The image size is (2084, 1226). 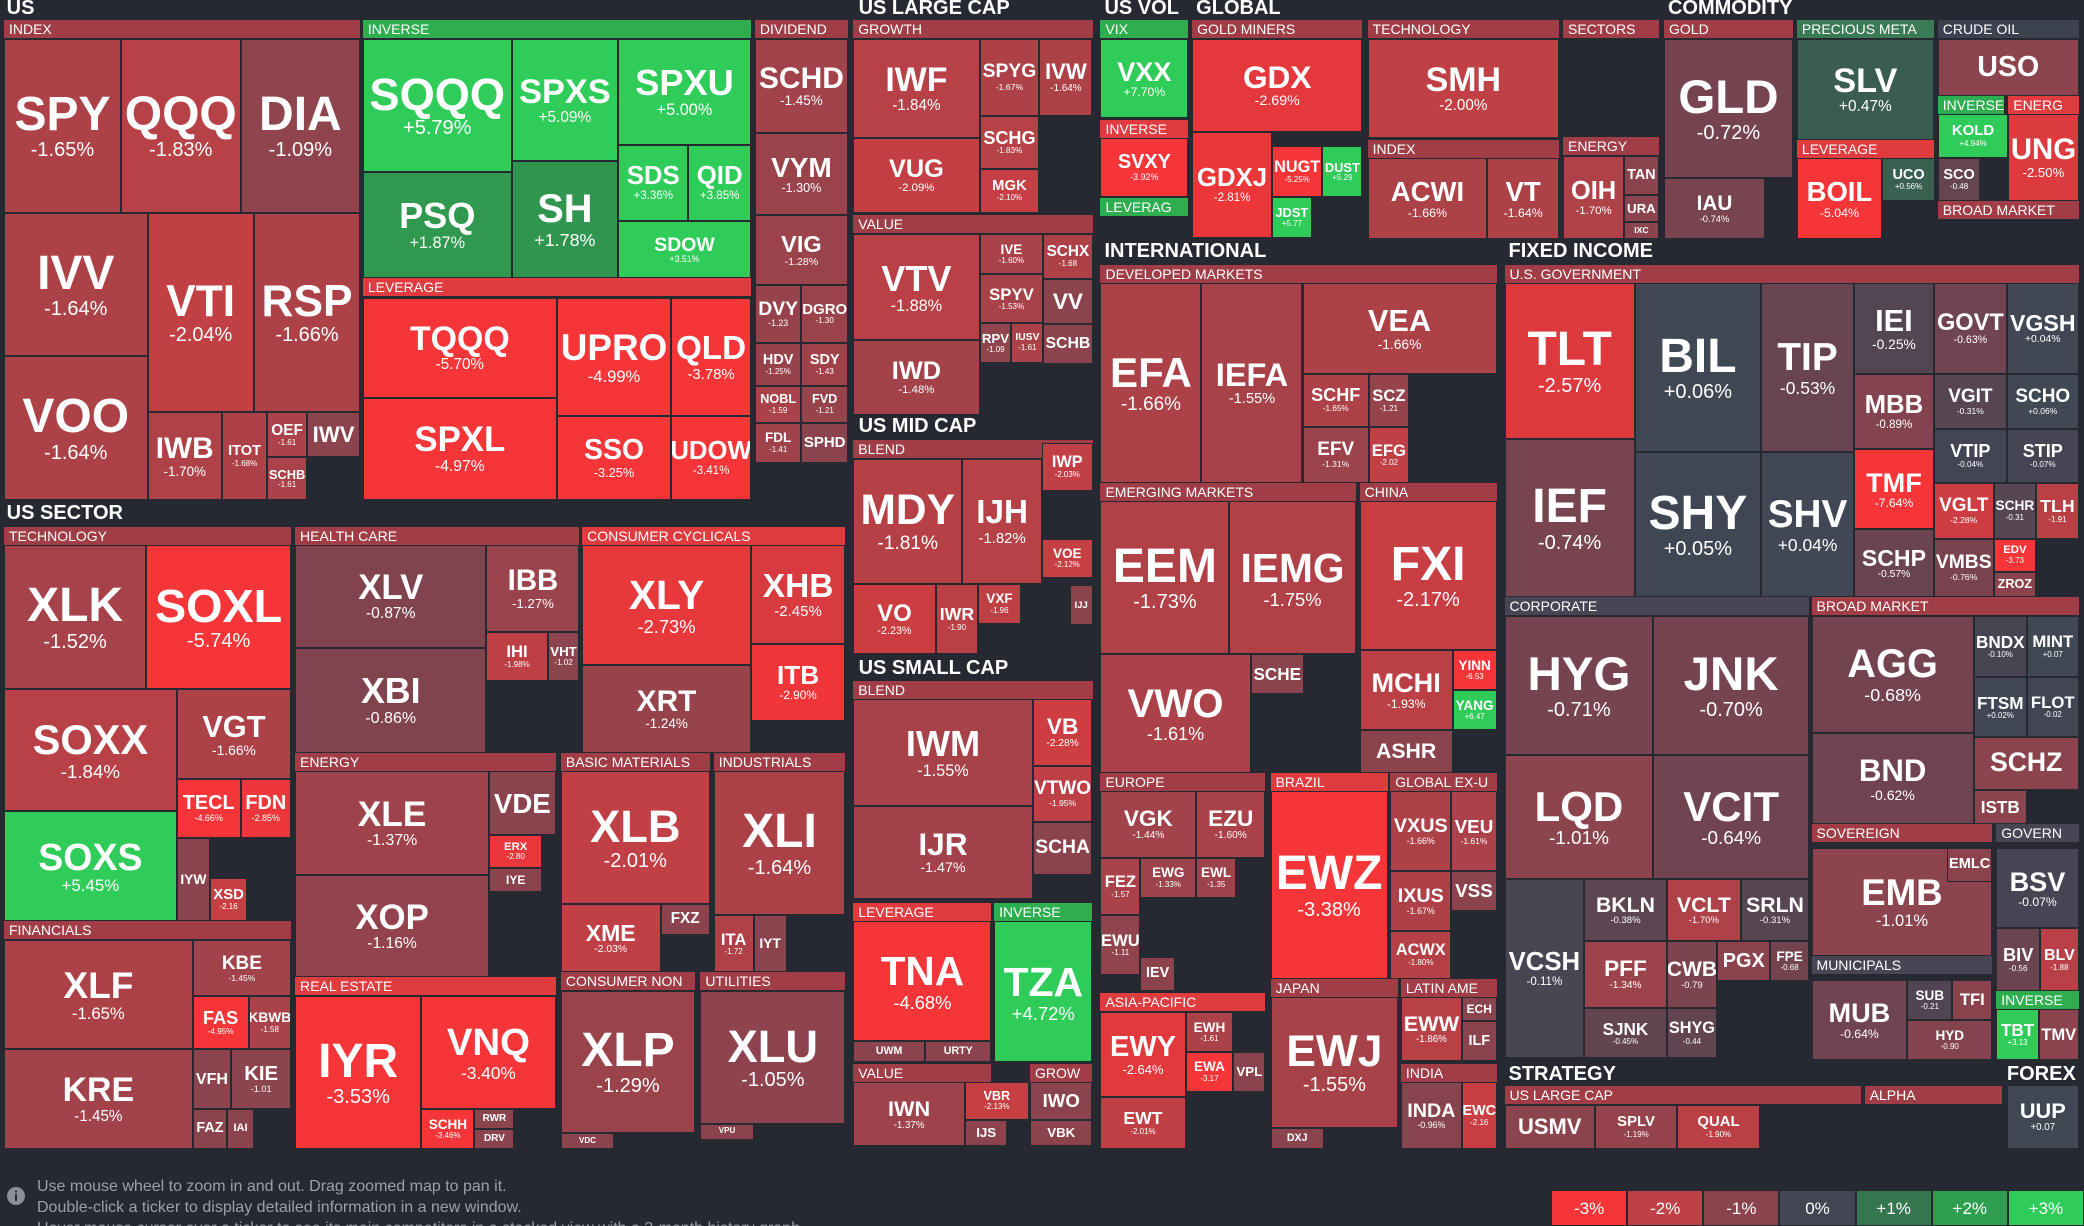 I want to click on etf-tile: EWC -2.16, so click(x=1479, y=1115).